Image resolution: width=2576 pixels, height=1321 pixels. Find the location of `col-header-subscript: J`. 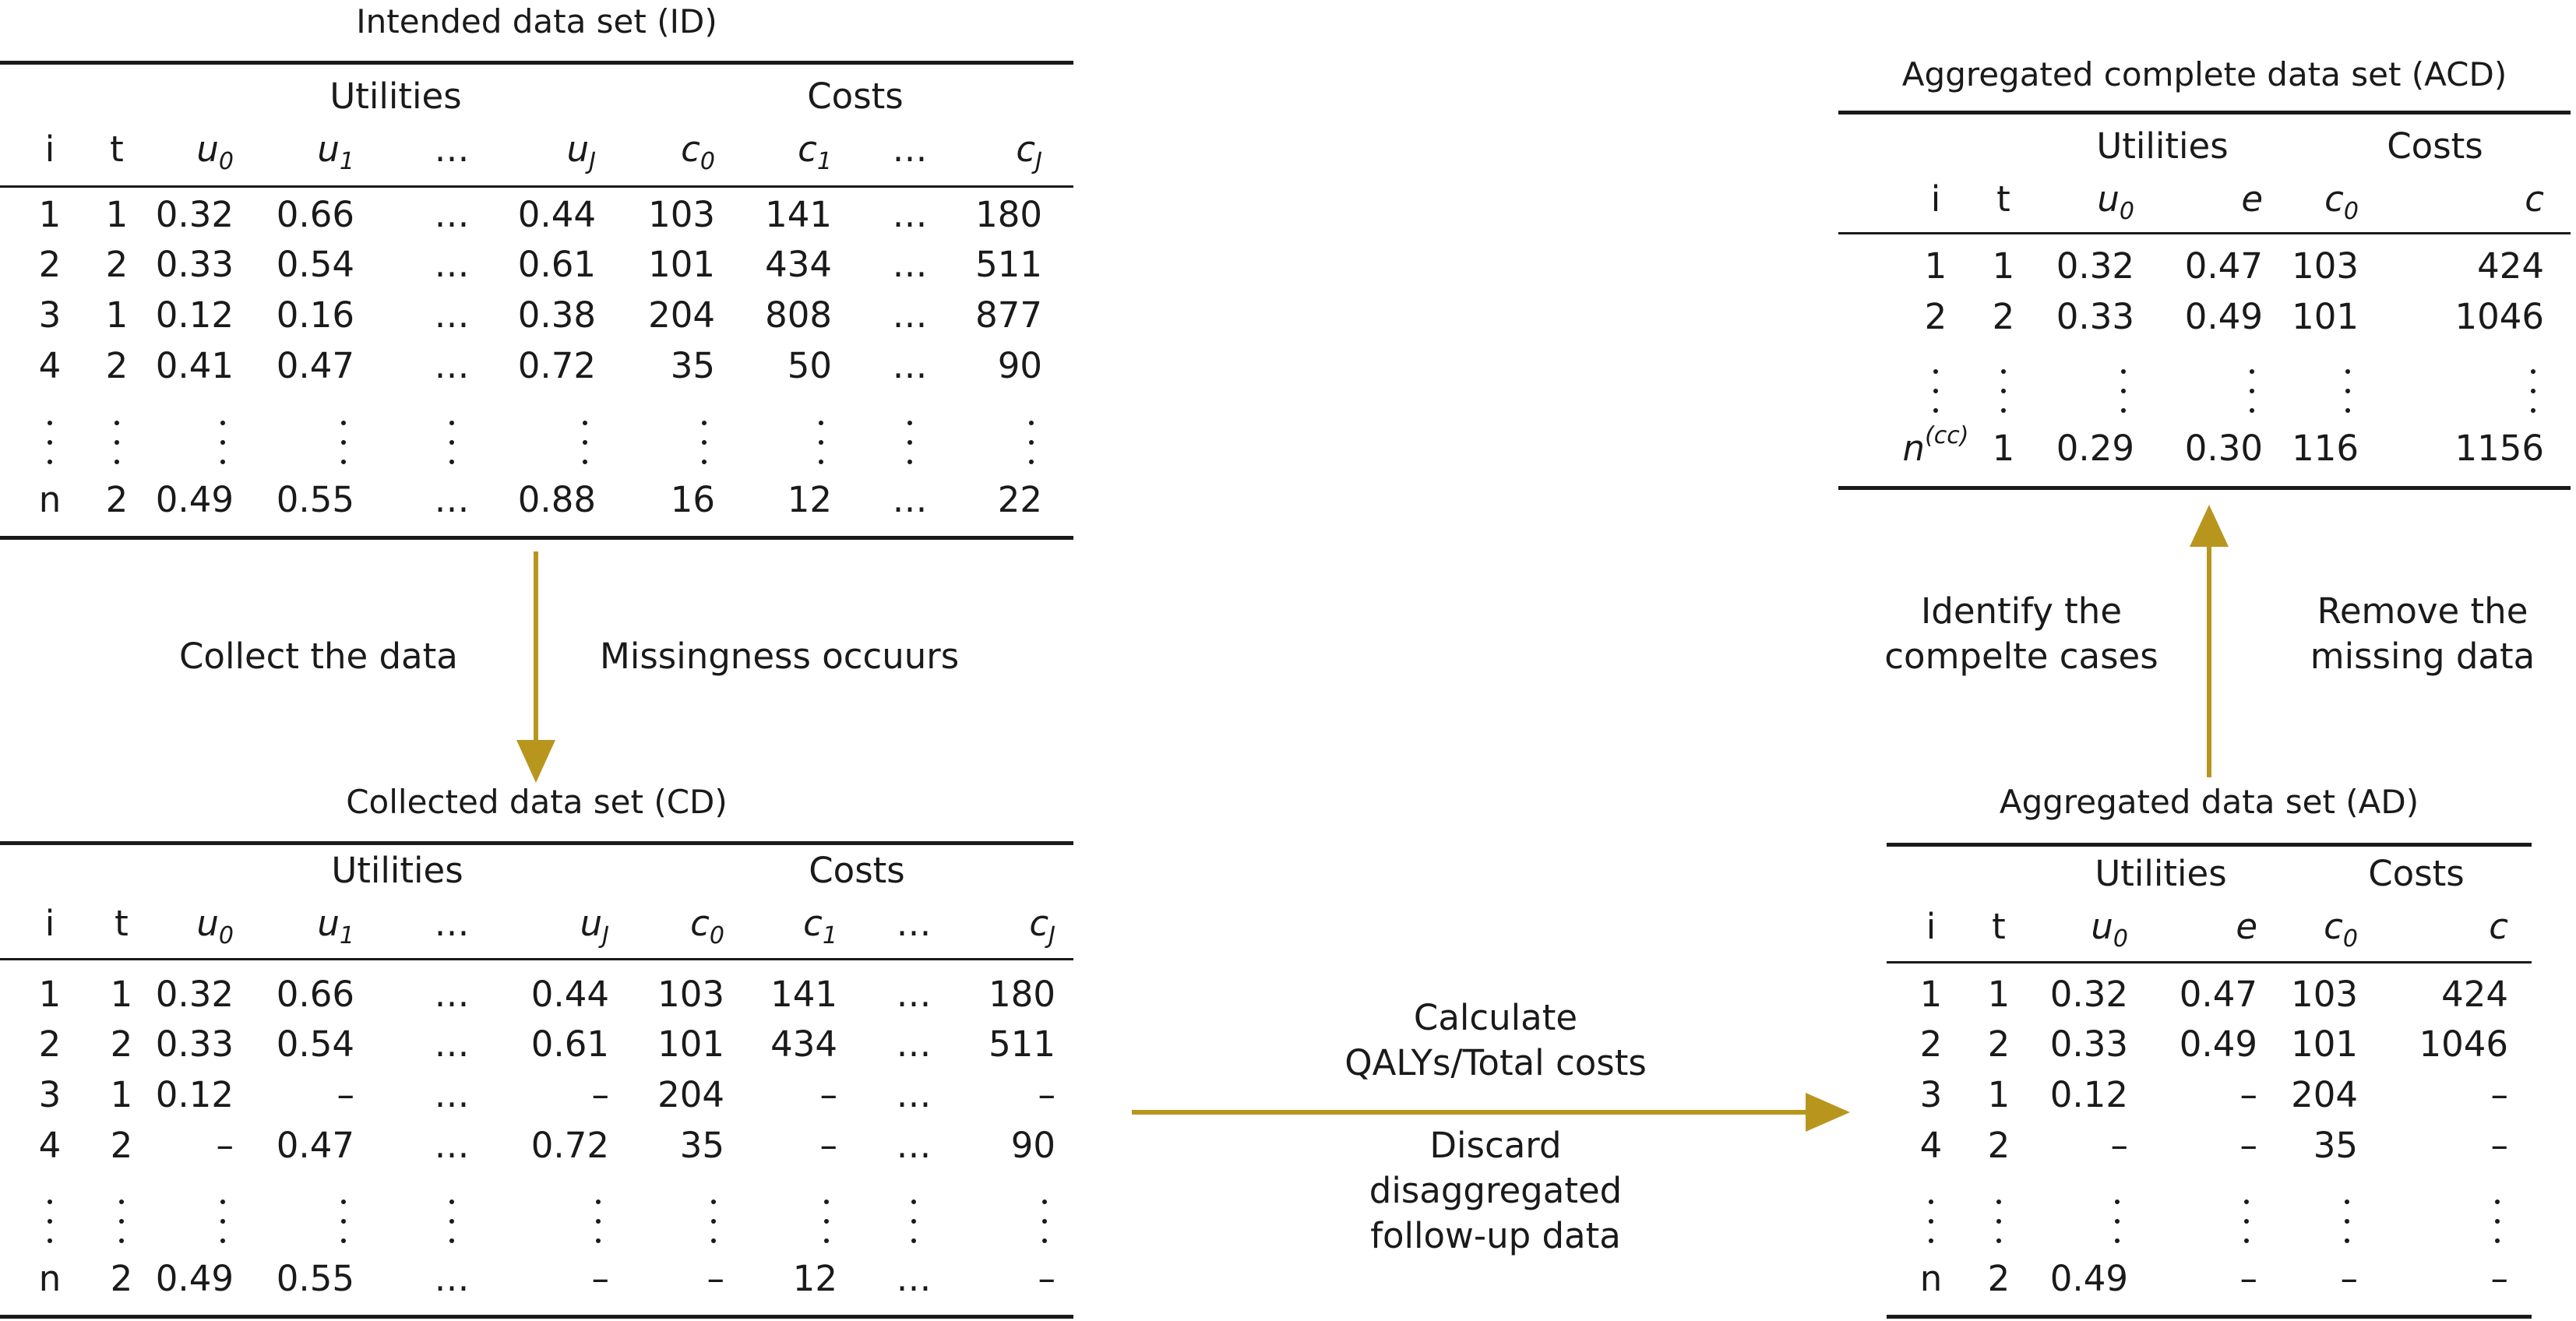

col-header-subscript: J is located at coordinates (1038, 161).